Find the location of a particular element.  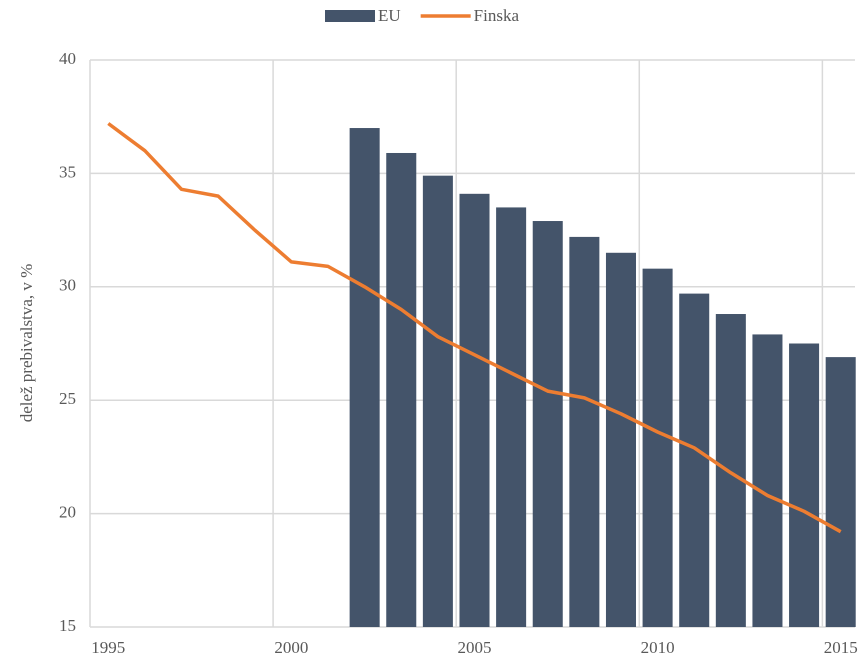

x-tick-label: 2010 is located at coordinates (658, 647).